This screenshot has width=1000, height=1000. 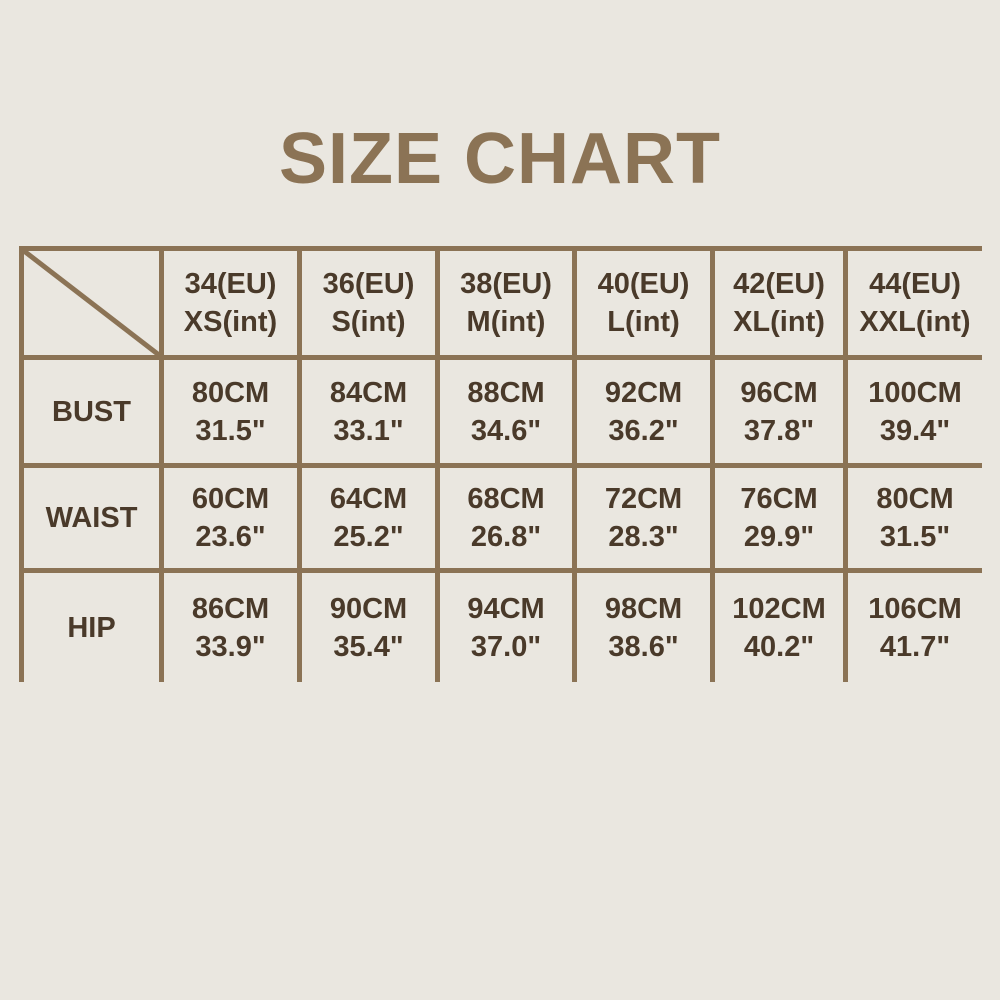 I want to click on cm-value: 64CM, so click(x=368, y=499).